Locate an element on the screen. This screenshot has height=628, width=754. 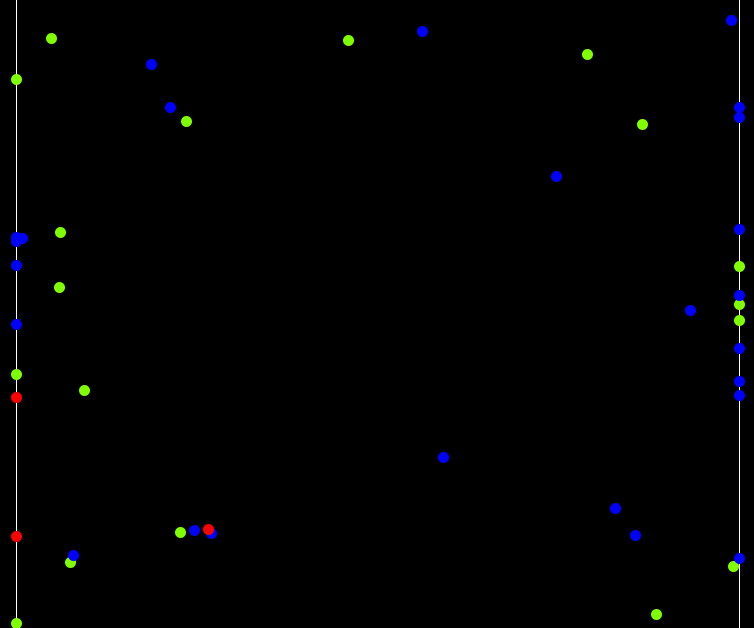
left-wall is located at coordinates (16, 314).